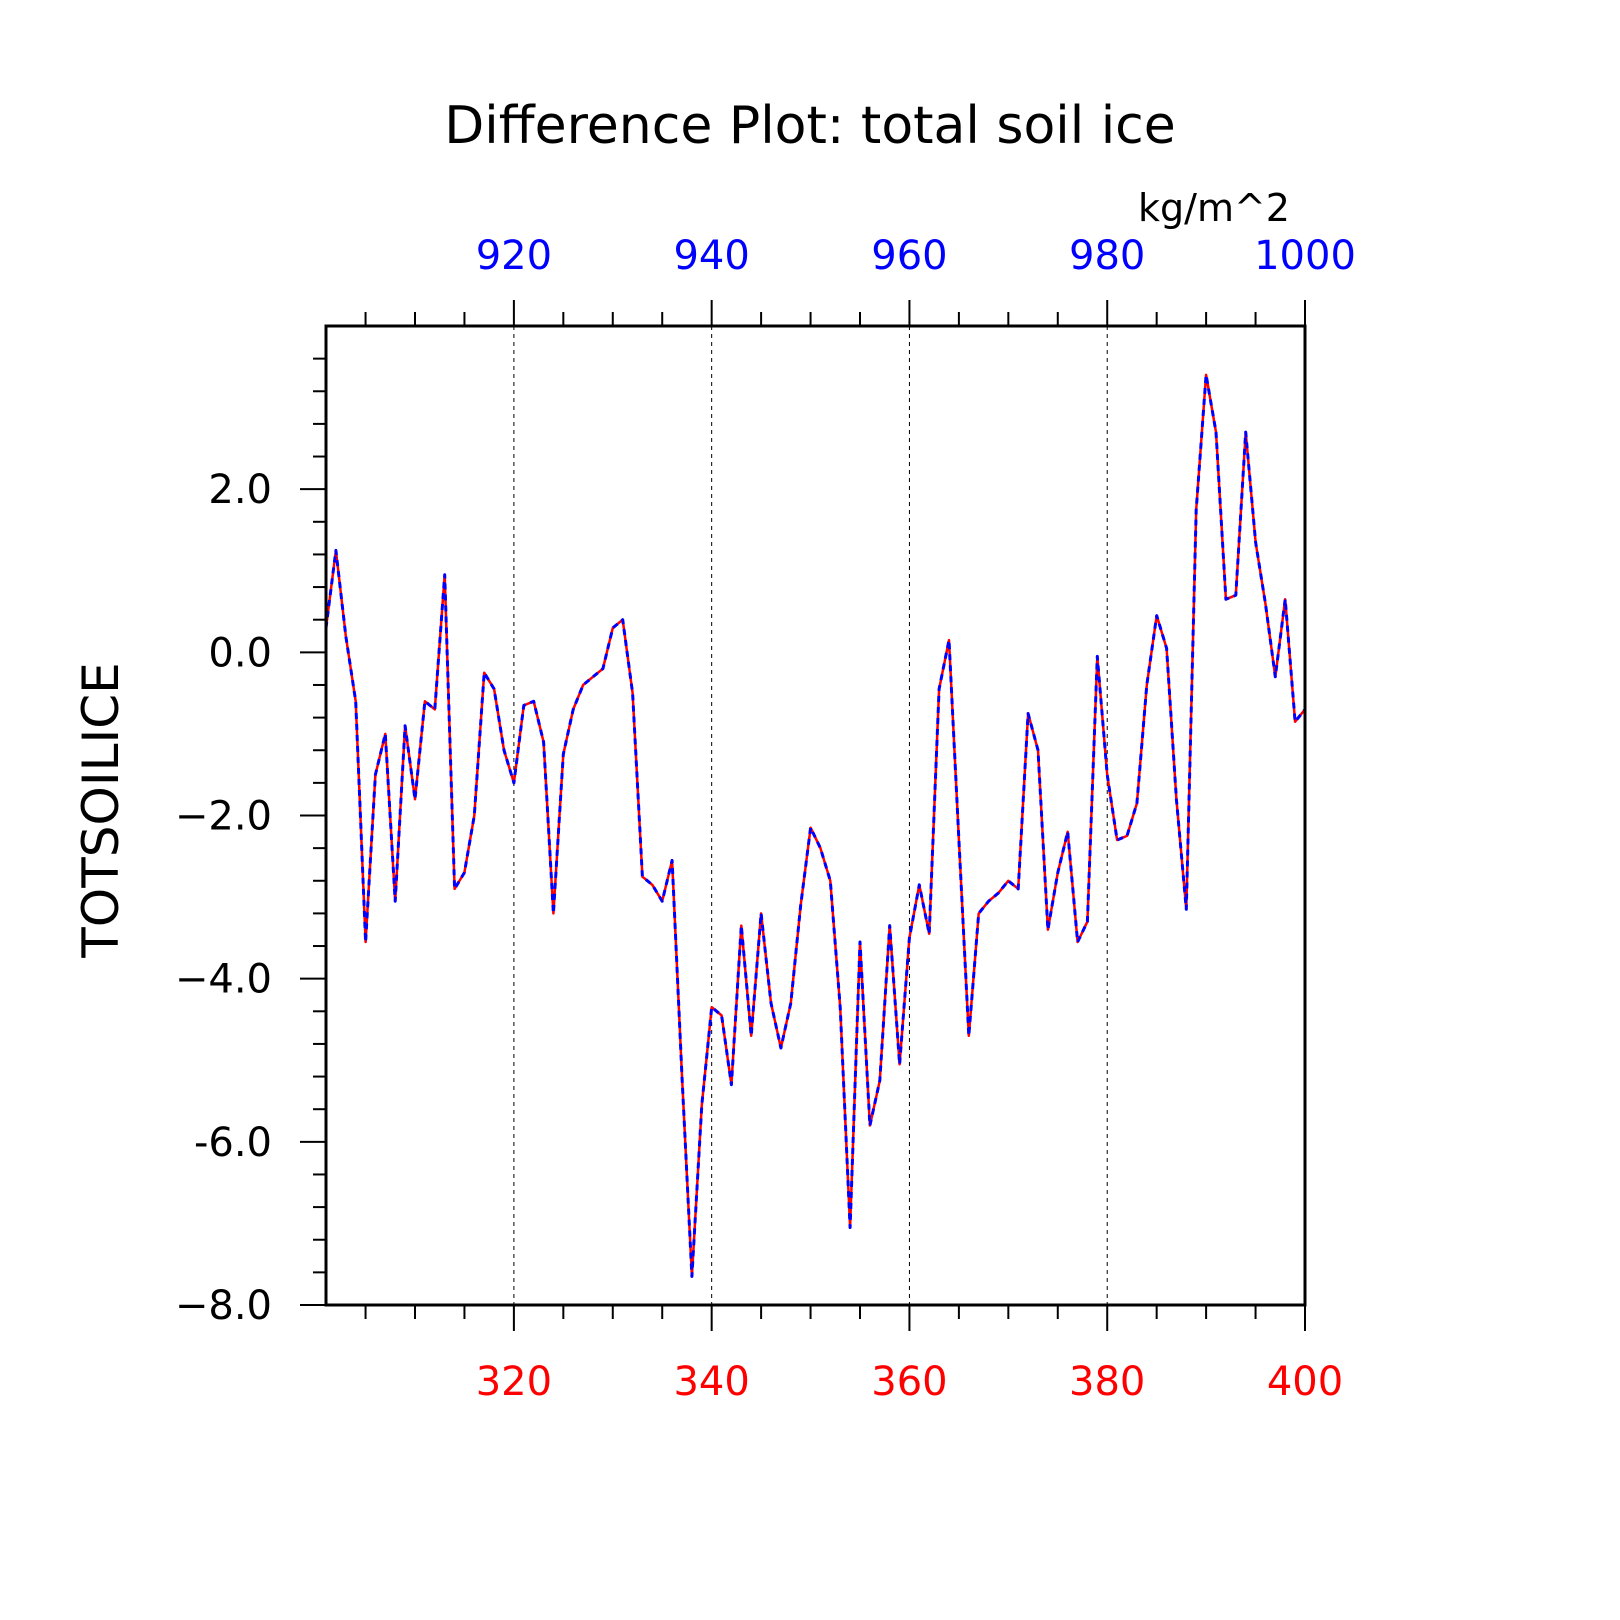  Describe the element at coordinates (514, 256) in the screenshot. I see `x-top-tick-label: 920` at that location.